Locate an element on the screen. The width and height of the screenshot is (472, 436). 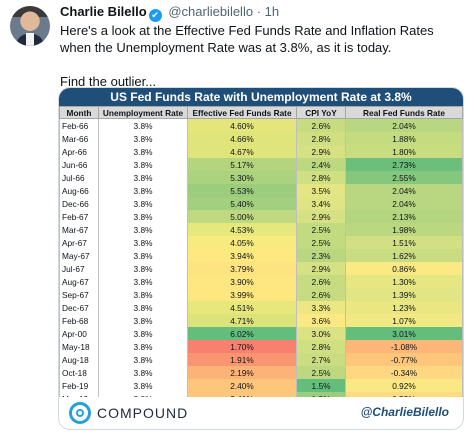
author-avatar is located at coordinates (30, 26).